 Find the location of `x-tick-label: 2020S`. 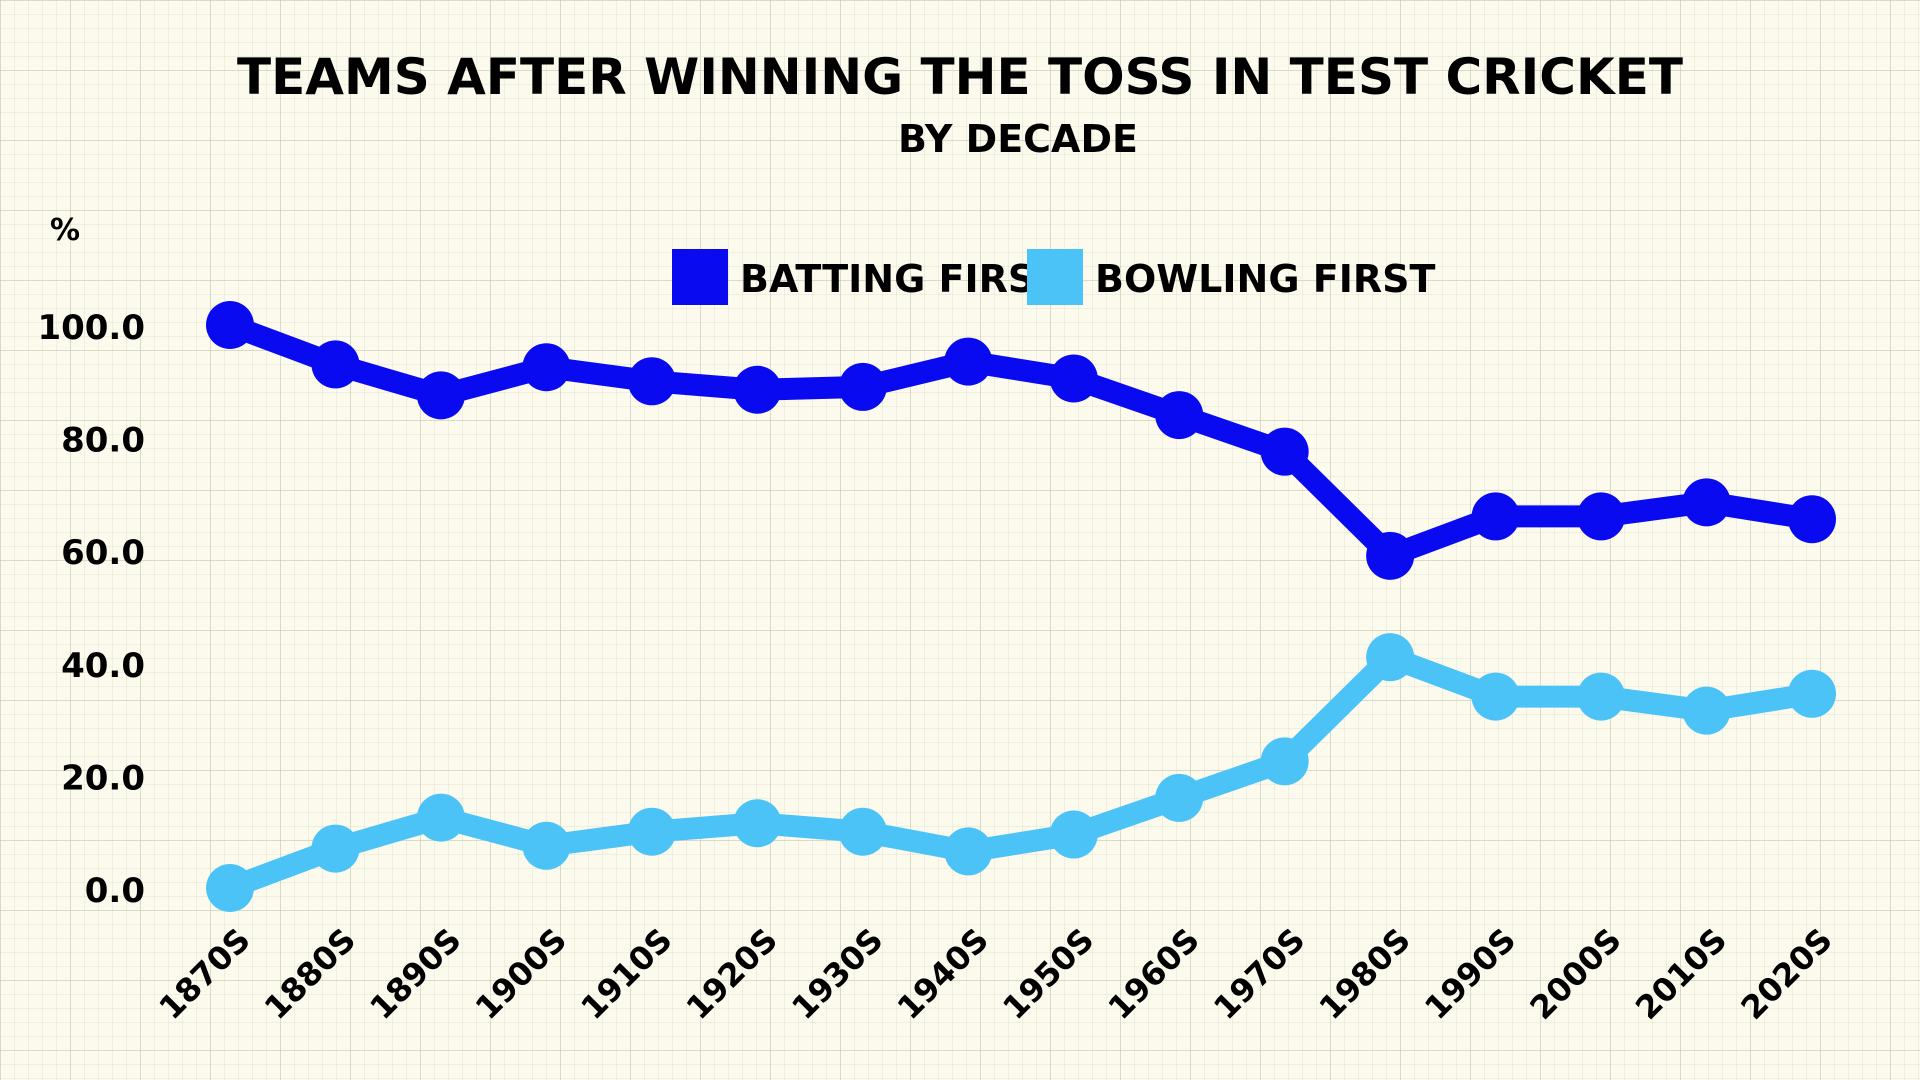

x-tick-label: 2020S is located at coordinates (1787, 974).